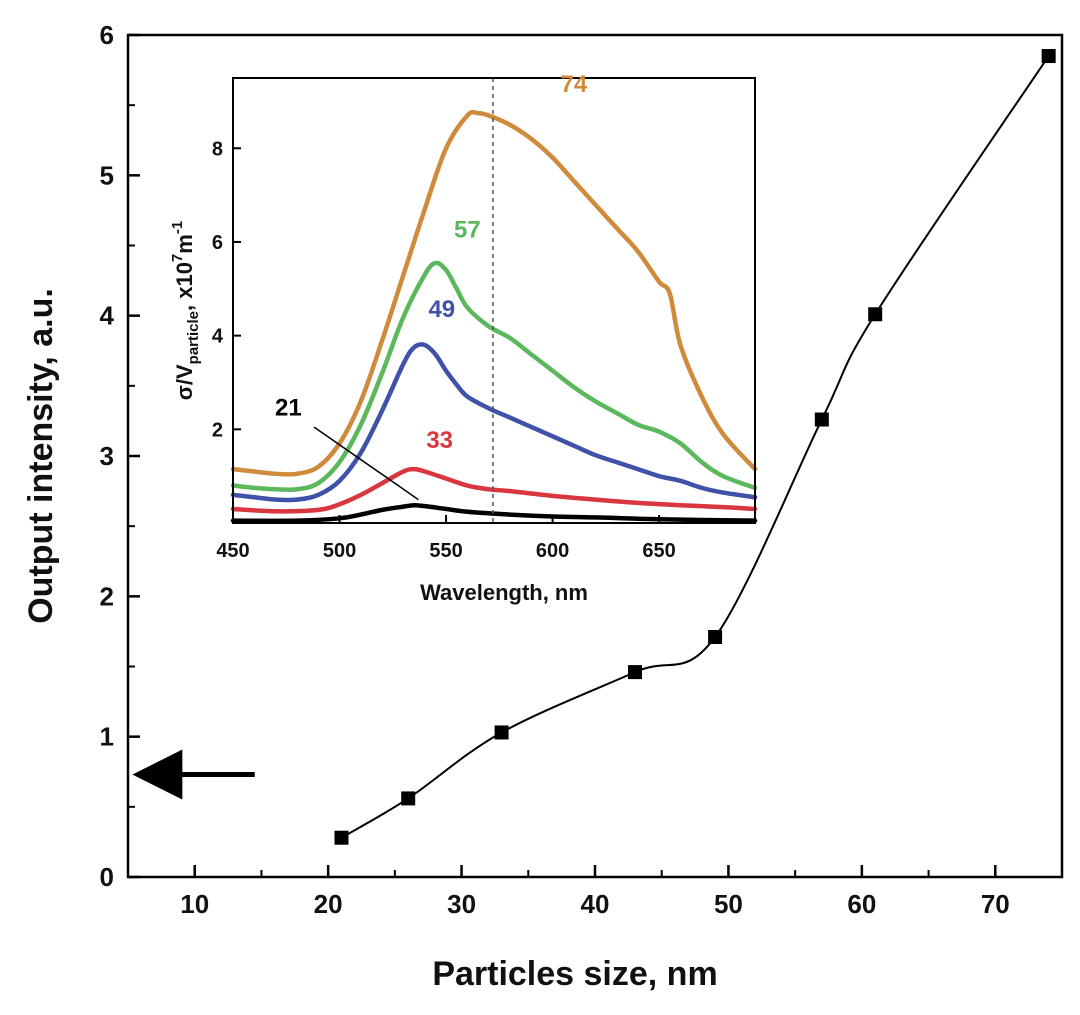 This screenshot has height=1015, width=1080. Describe the element at coordinates (339, 551) in the screenshot. I see `inset-x-tick-label: 500` at that location.